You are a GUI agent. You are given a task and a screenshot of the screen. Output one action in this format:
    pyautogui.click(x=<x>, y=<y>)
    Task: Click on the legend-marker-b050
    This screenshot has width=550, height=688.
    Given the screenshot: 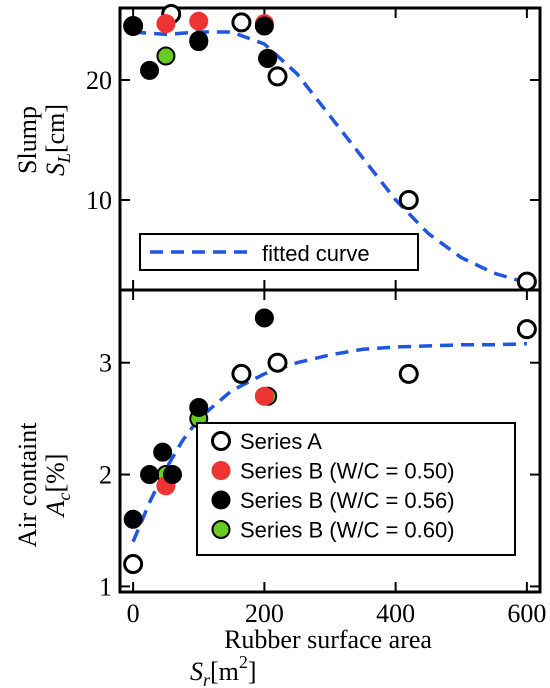 What is the action you would take?
    pyautogui.click(x=221, y=470)
    